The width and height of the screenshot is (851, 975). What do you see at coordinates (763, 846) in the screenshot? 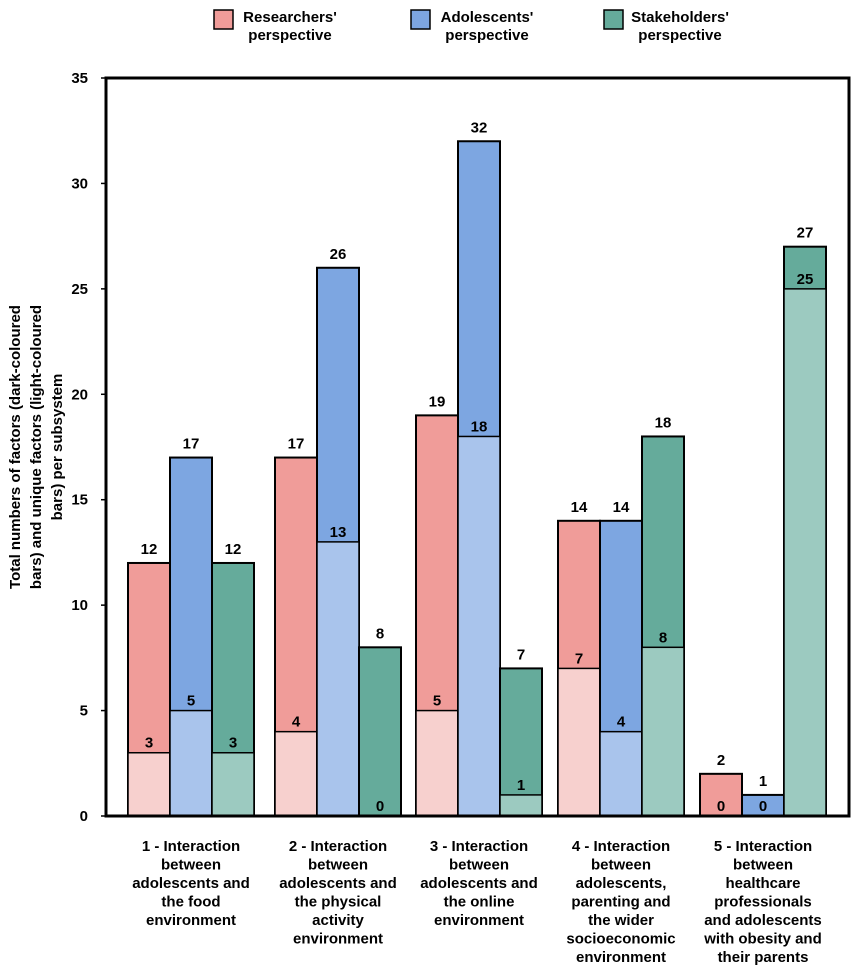
I see `x-category-label-line: 5 - Interaction` at bounding box center [763, 846].